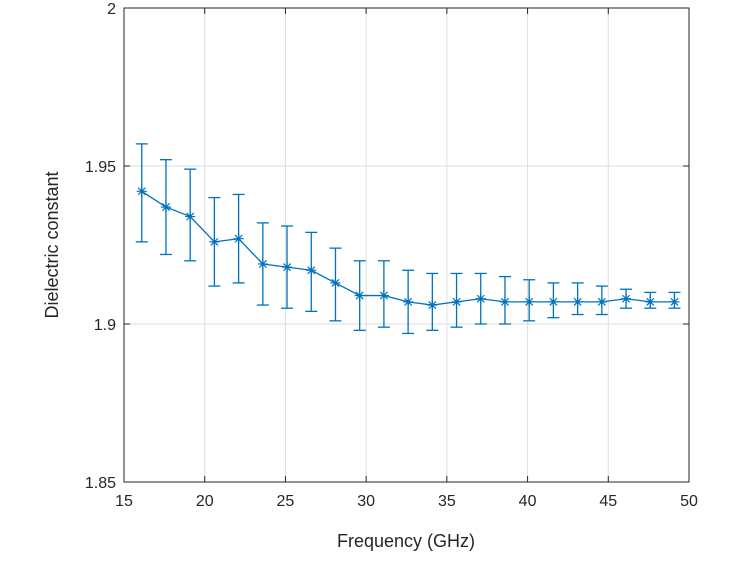  I want to click on x-tick-label: 30, so click(366, 501).